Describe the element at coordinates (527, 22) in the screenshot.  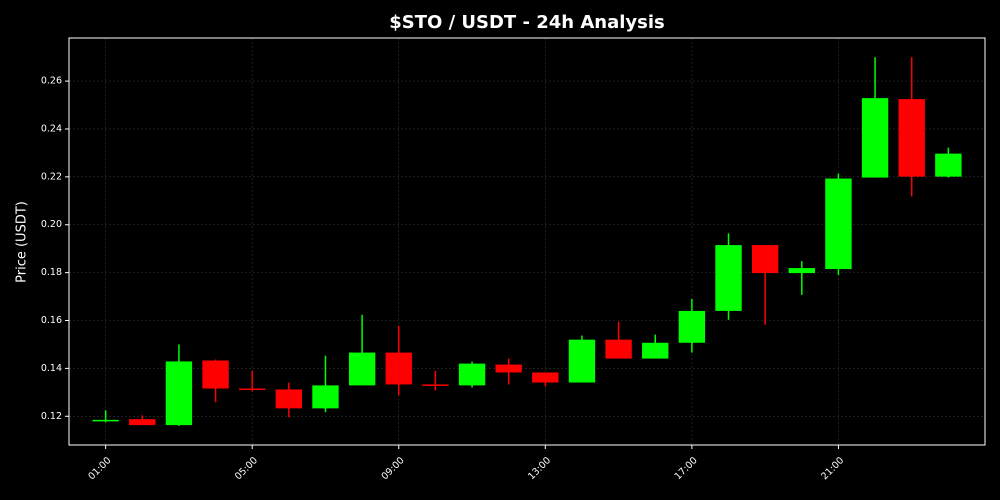
I see `chart-title: $STO / USDT - 24h Analysis` at that location.